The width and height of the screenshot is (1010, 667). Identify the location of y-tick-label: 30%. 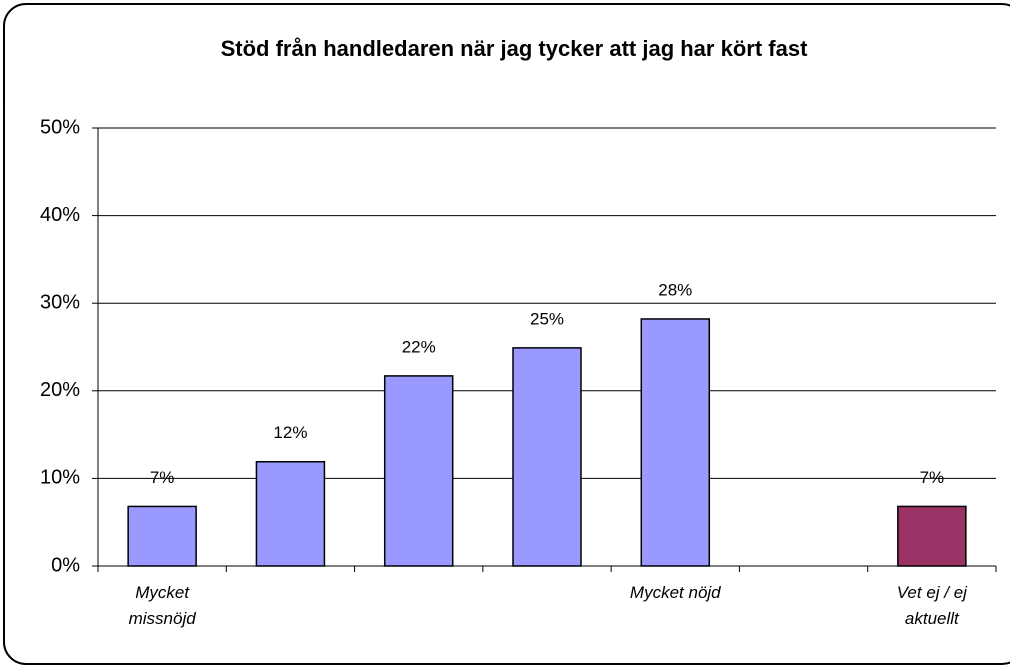
(60, 302).